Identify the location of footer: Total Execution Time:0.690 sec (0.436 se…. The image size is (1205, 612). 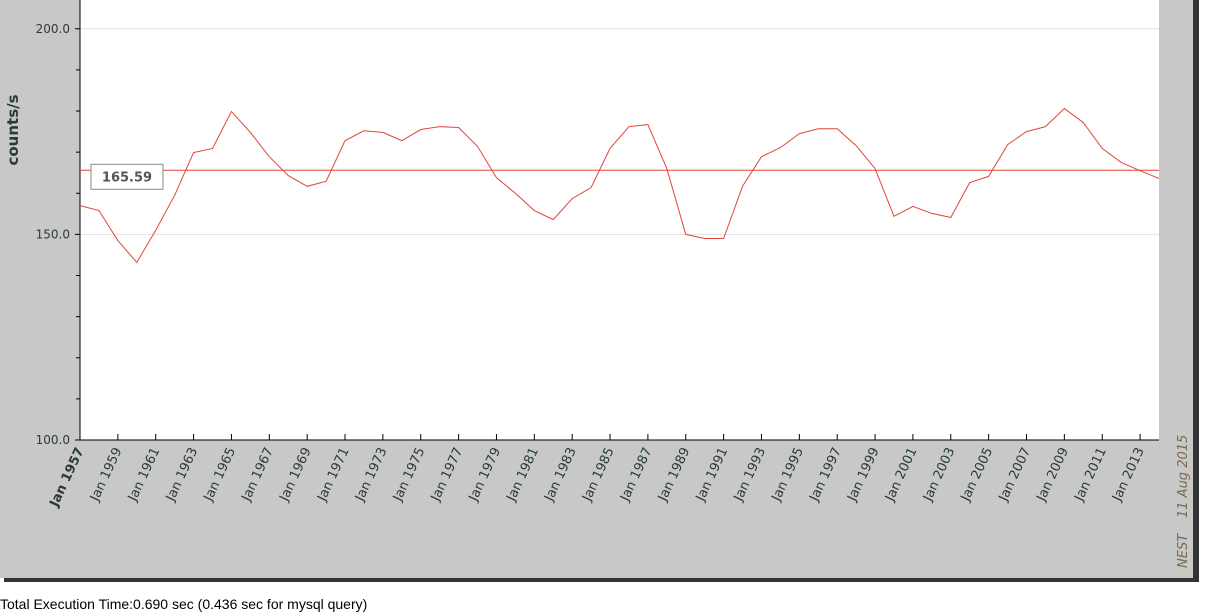
(183, 604).